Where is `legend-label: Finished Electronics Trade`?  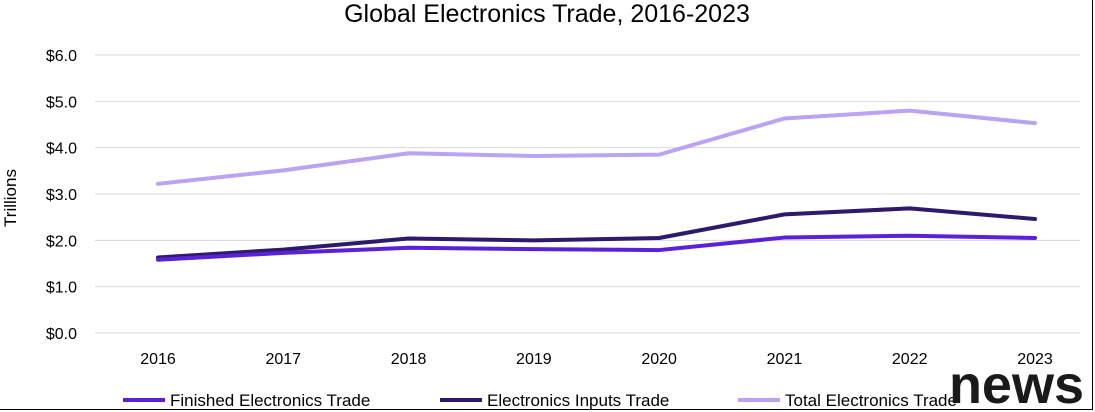
legend-label: Finished Electronics Trade is located at coordinates (270, 400).